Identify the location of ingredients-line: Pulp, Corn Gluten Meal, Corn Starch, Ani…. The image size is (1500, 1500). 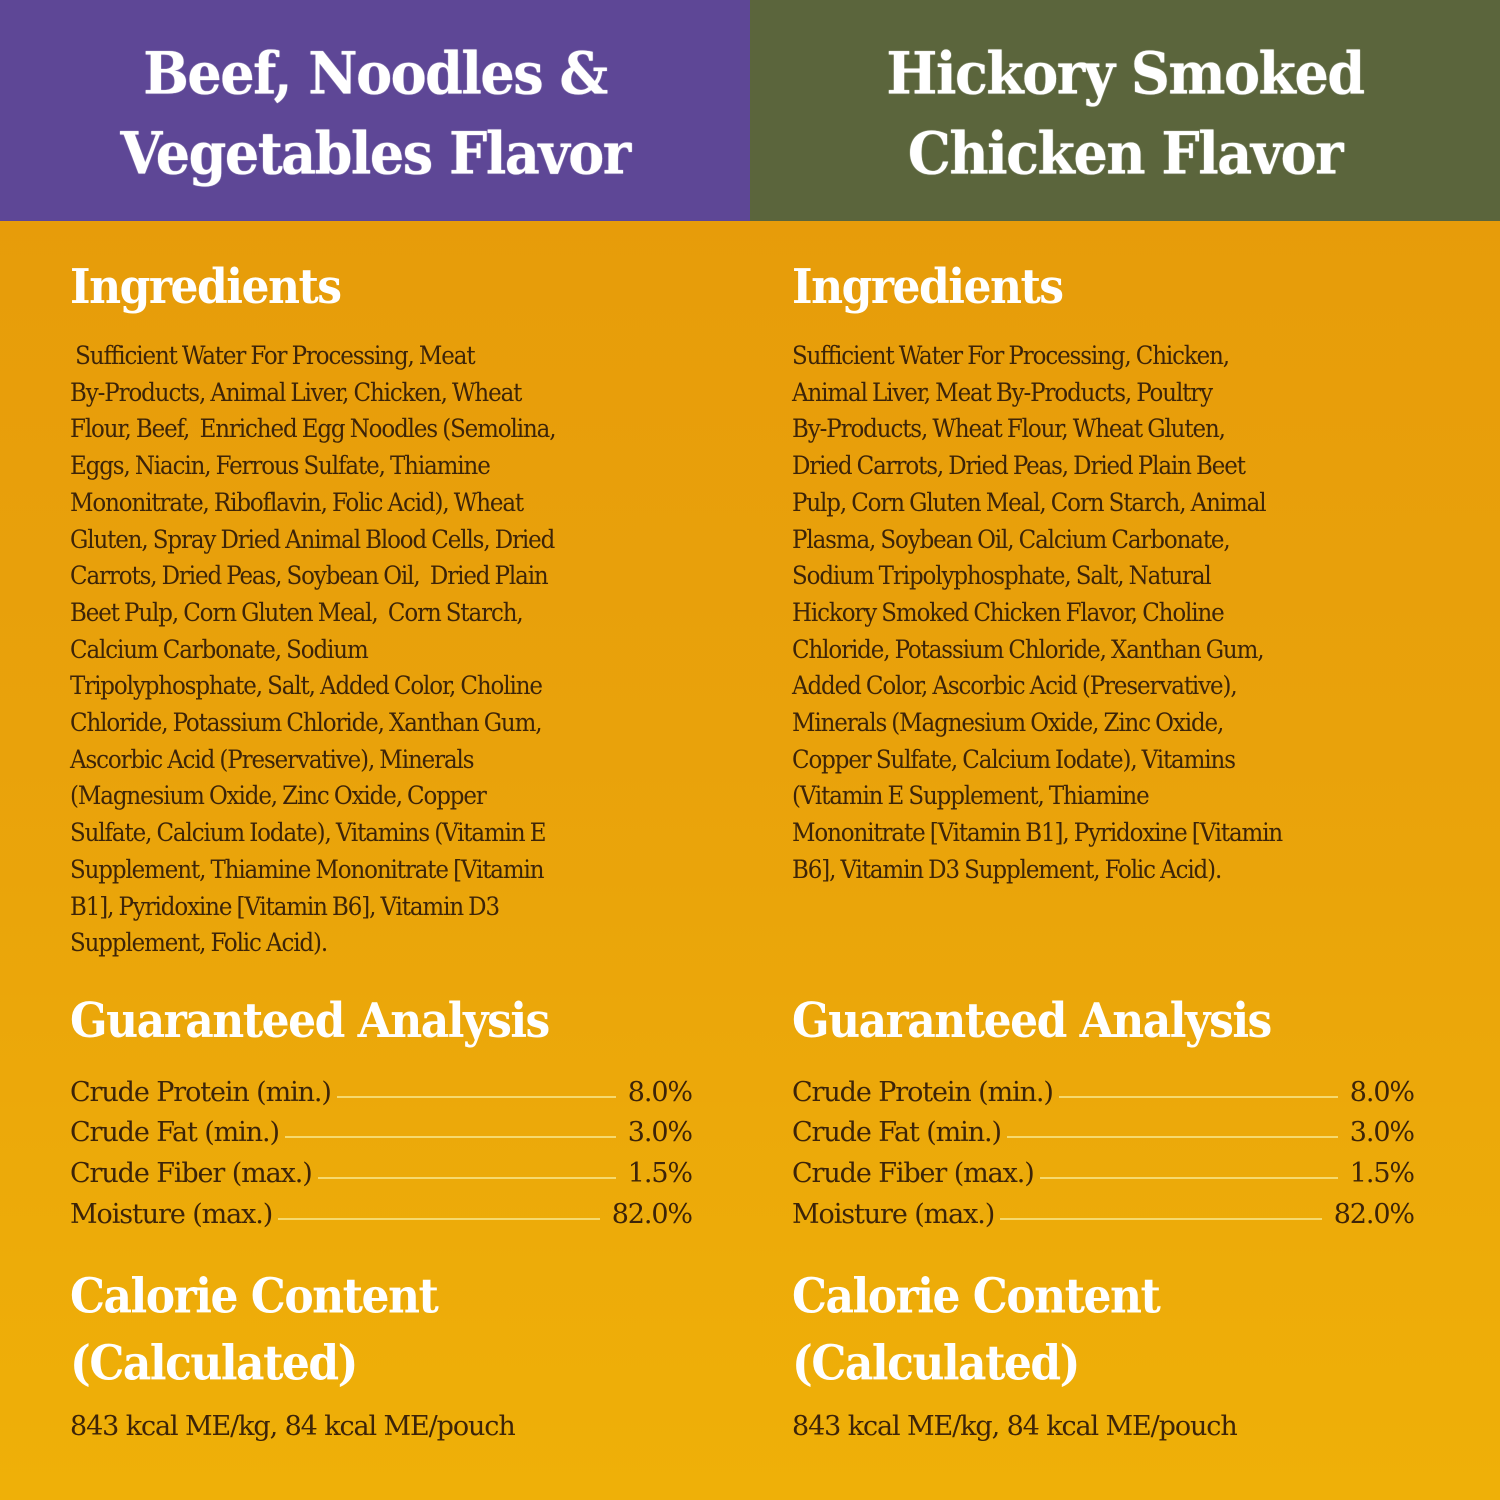
(1029, 502).